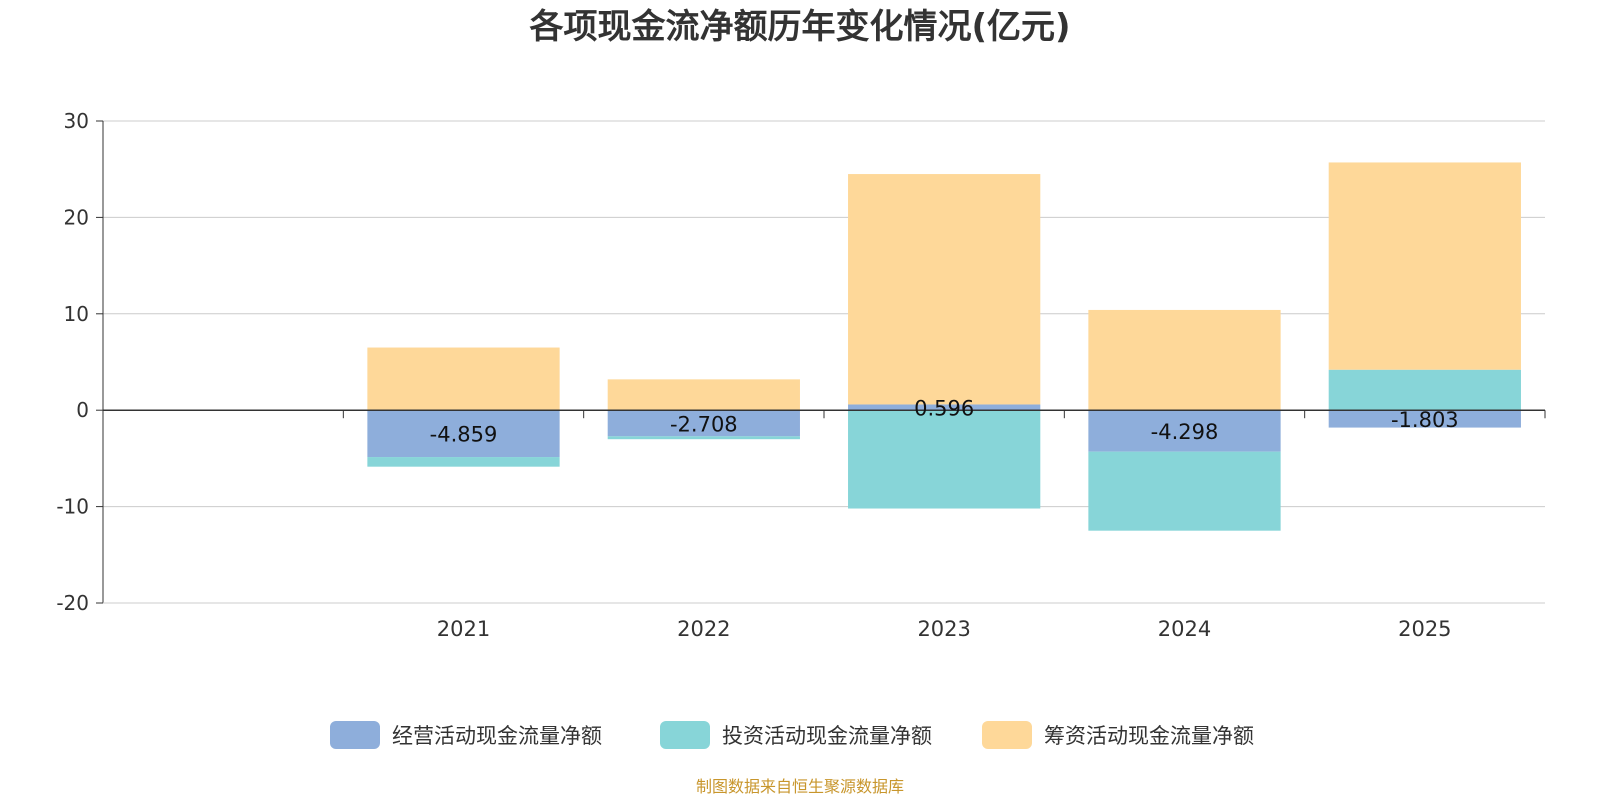 The image size is (1600, 800). What do you see at coordinates (1184, 360) in the screenshot?
I see `bar-series3-2024` at bounding box center [1184, 360].